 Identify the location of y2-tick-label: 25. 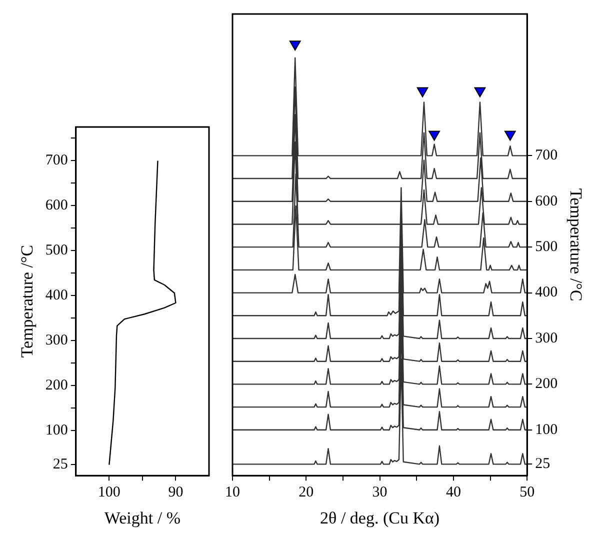
(542, 464).